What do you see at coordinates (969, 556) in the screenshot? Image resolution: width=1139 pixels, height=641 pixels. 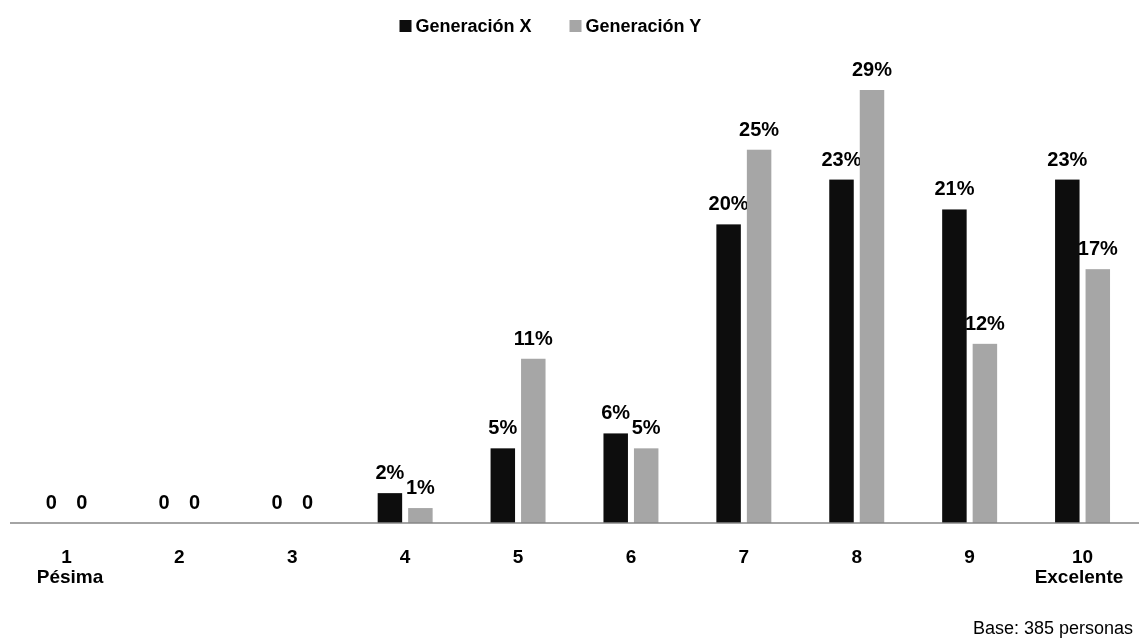 I see `x-tick-label: 9` at bounding box center [969, 556].